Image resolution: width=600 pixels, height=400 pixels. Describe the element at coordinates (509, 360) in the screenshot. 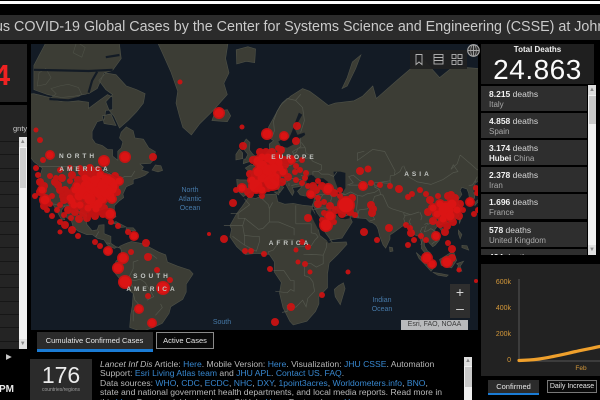

I see `svg-text: 0` at that location.